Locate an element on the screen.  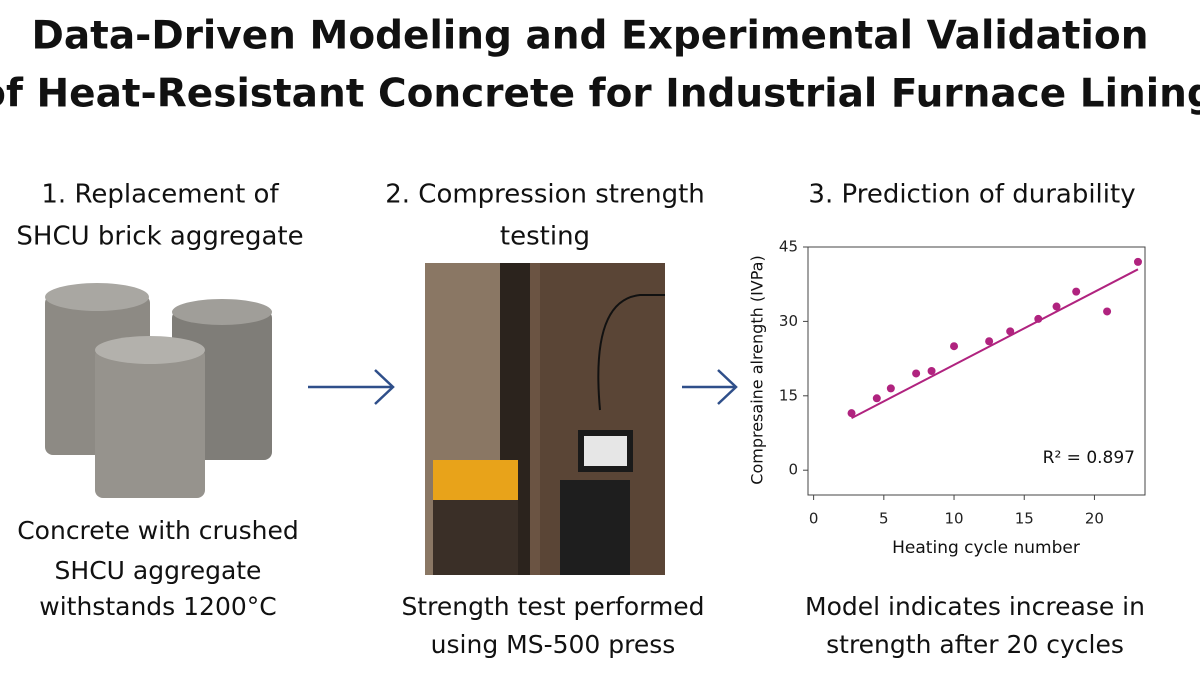
panel-caption: withstands 1200°C is located at coordinates (157, 606).